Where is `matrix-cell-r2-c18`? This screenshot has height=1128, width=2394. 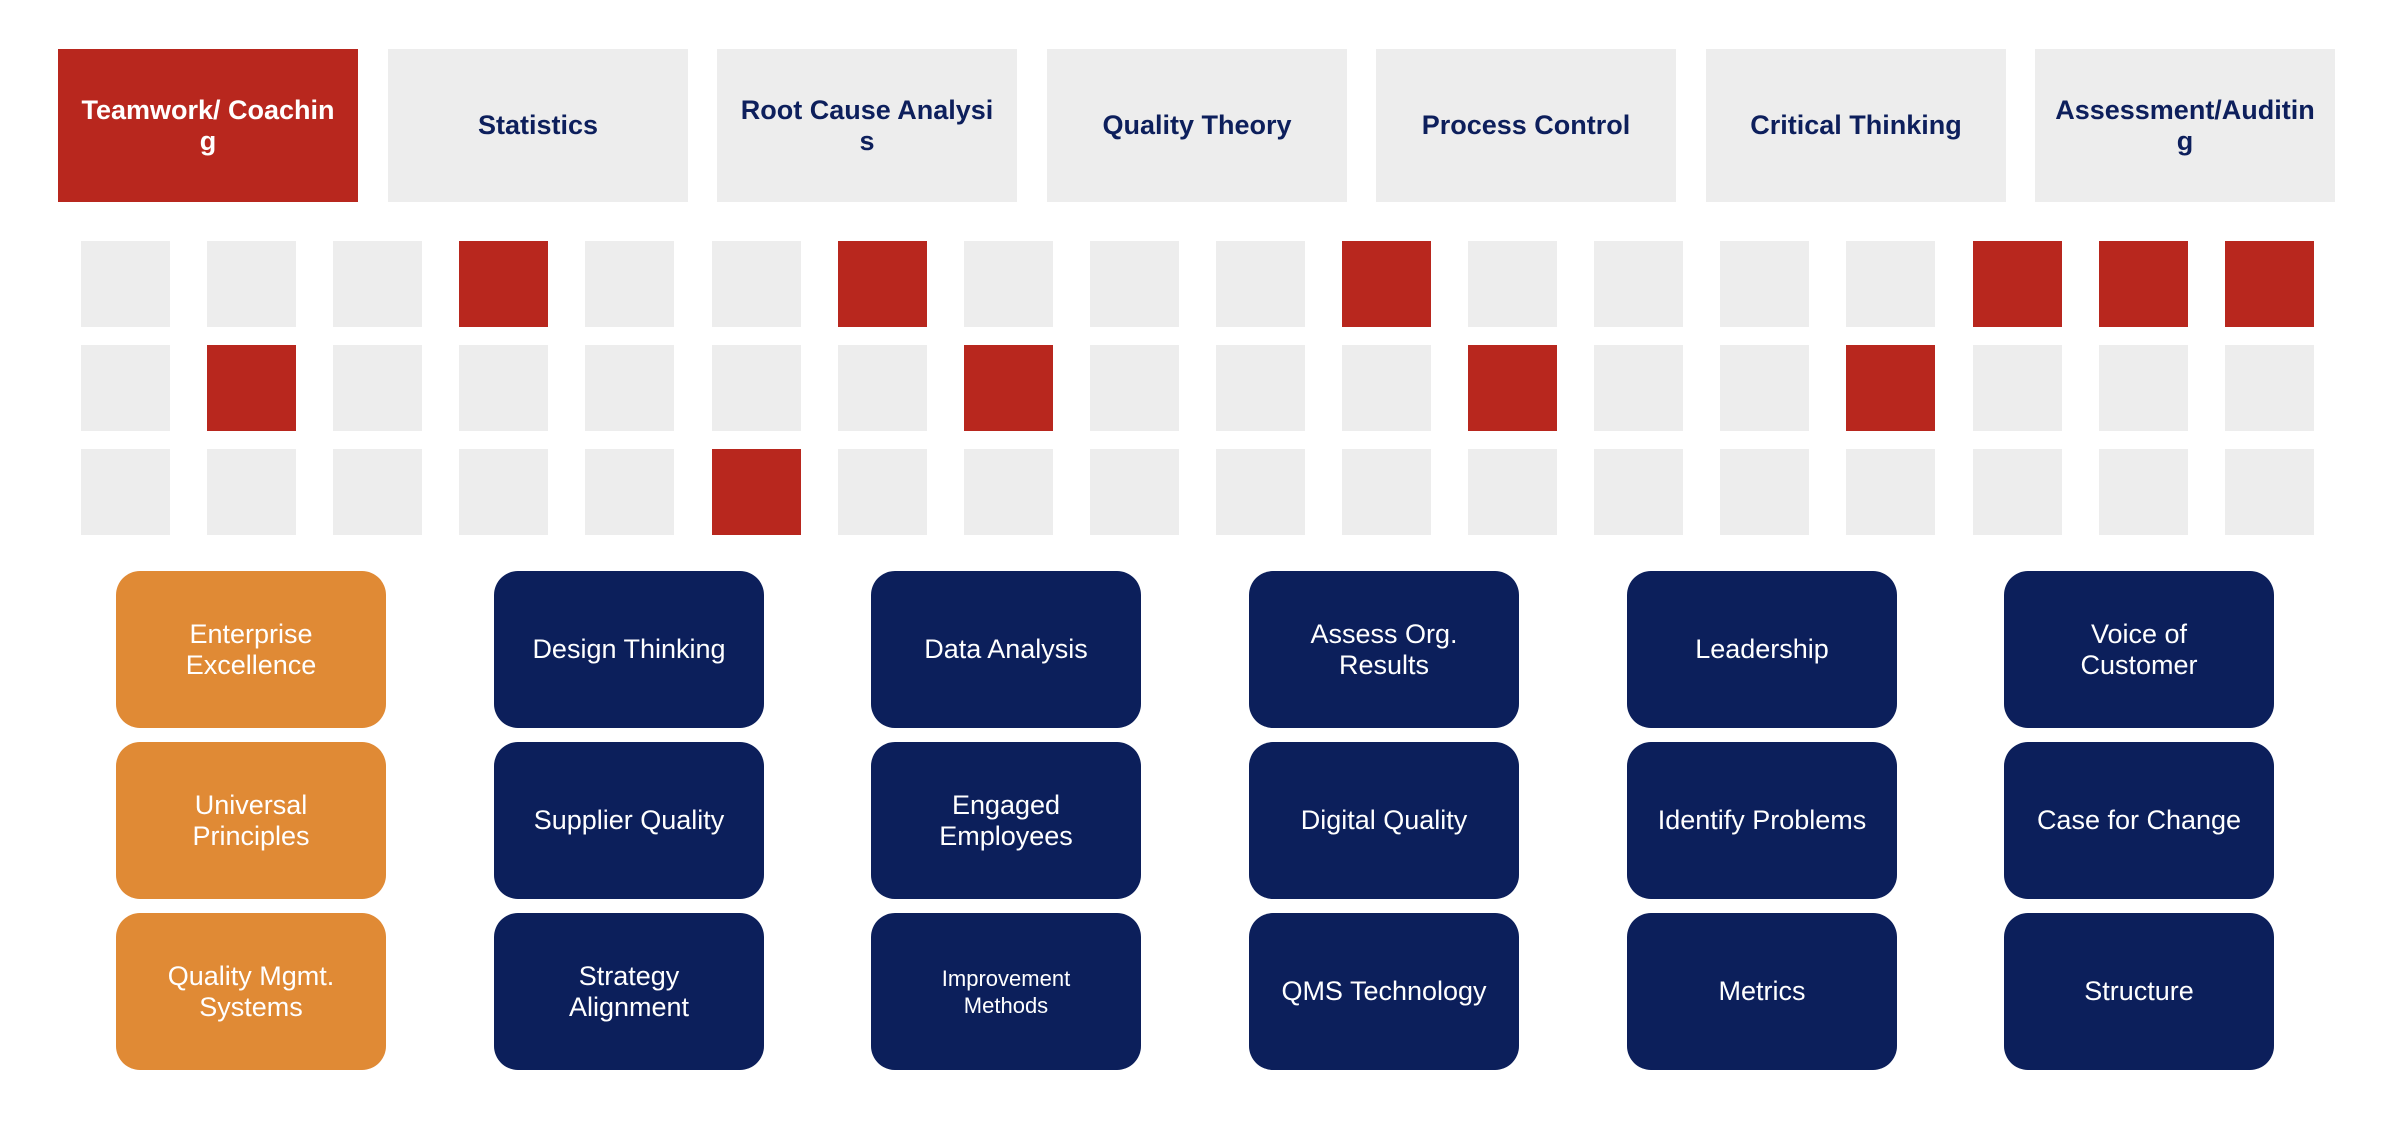
matrix-cell-r2-c18 is located at coordinates (2269, 388).